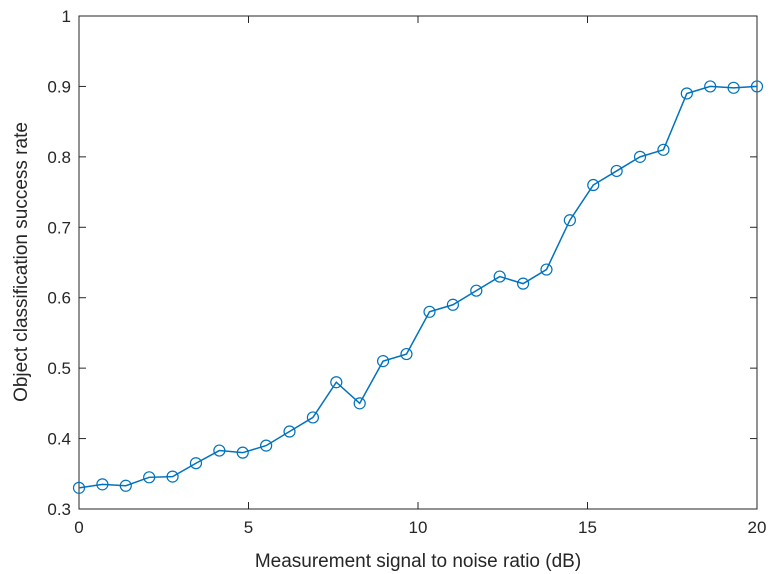 This screenshot has height=574, width=771. What do you see at coordinates (248, 527) in the screenshot?
I see `x-tick-label: 5` at bounding box center [248, 527].